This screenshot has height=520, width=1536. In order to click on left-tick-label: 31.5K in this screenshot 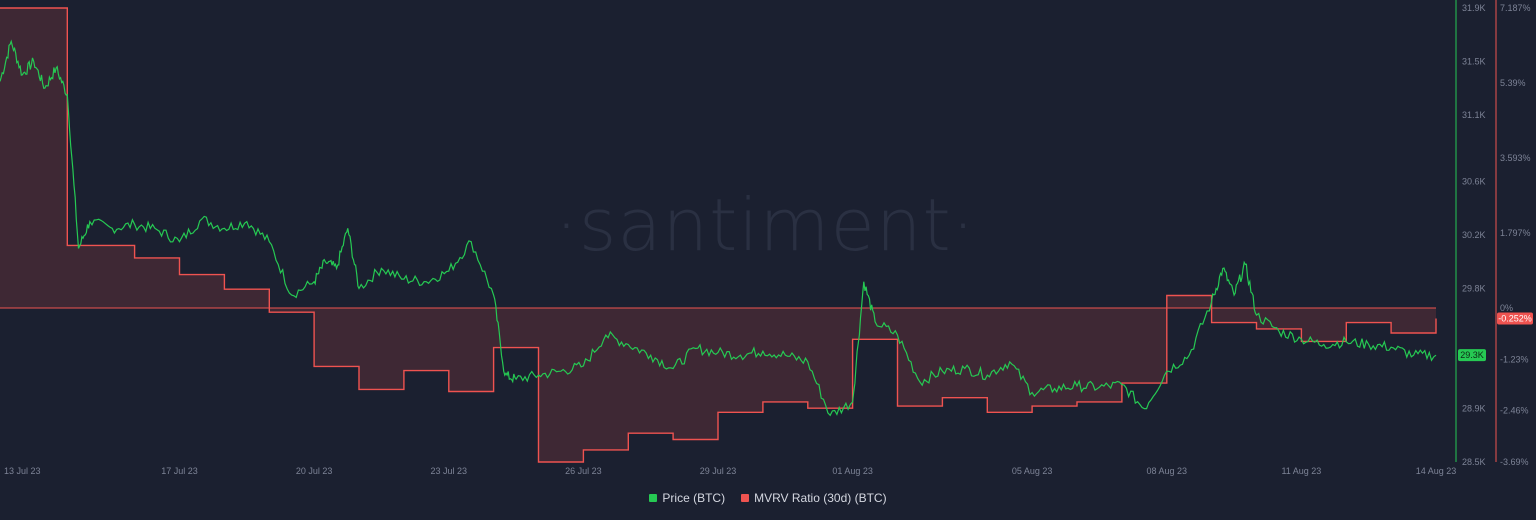, I will do `click(1474, 61)`.